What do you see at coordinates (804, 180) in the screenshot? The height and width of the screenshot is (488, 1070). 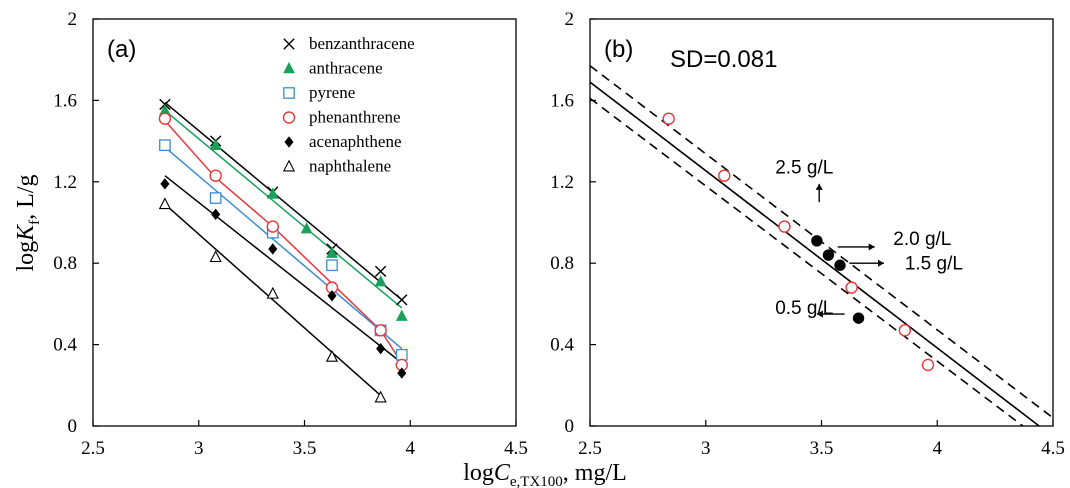 I see `annotation: 2.5 g/L` at bounding box center [804, 180].